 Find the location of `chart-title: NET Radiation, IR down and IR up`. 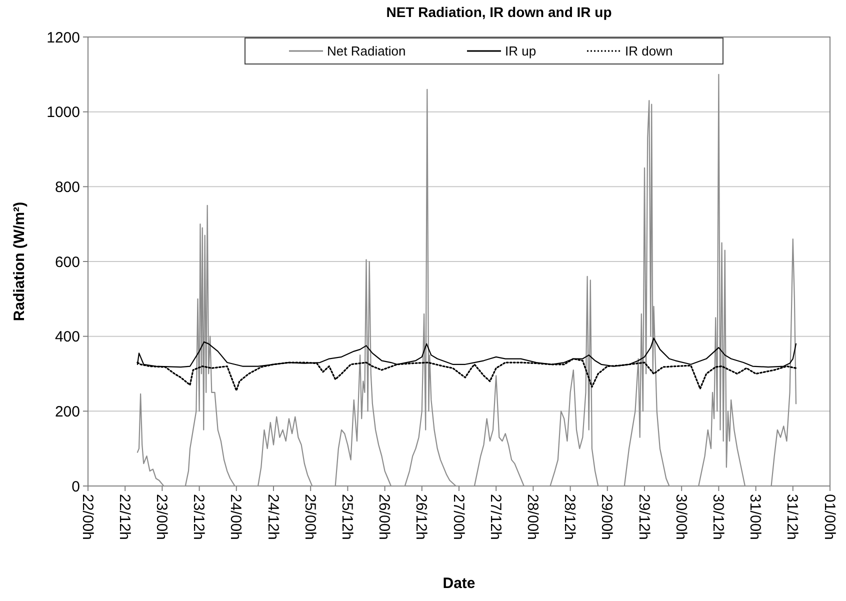

chart-title: NET Radiation, IR down and IR up is located at coordinates (499, 12).